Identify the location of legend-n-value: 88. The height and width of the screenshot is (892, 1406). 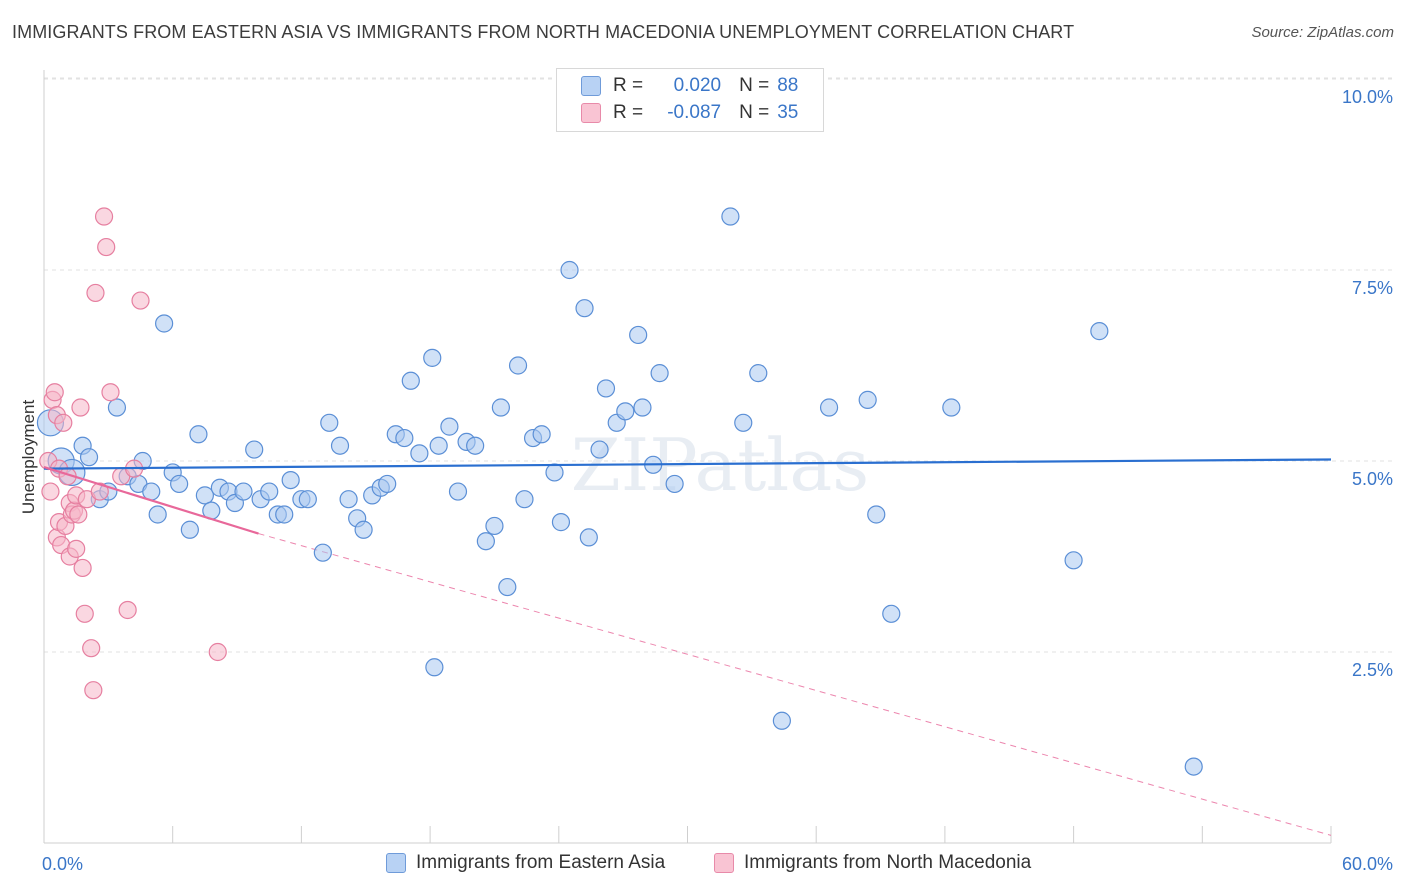
(788, 85).